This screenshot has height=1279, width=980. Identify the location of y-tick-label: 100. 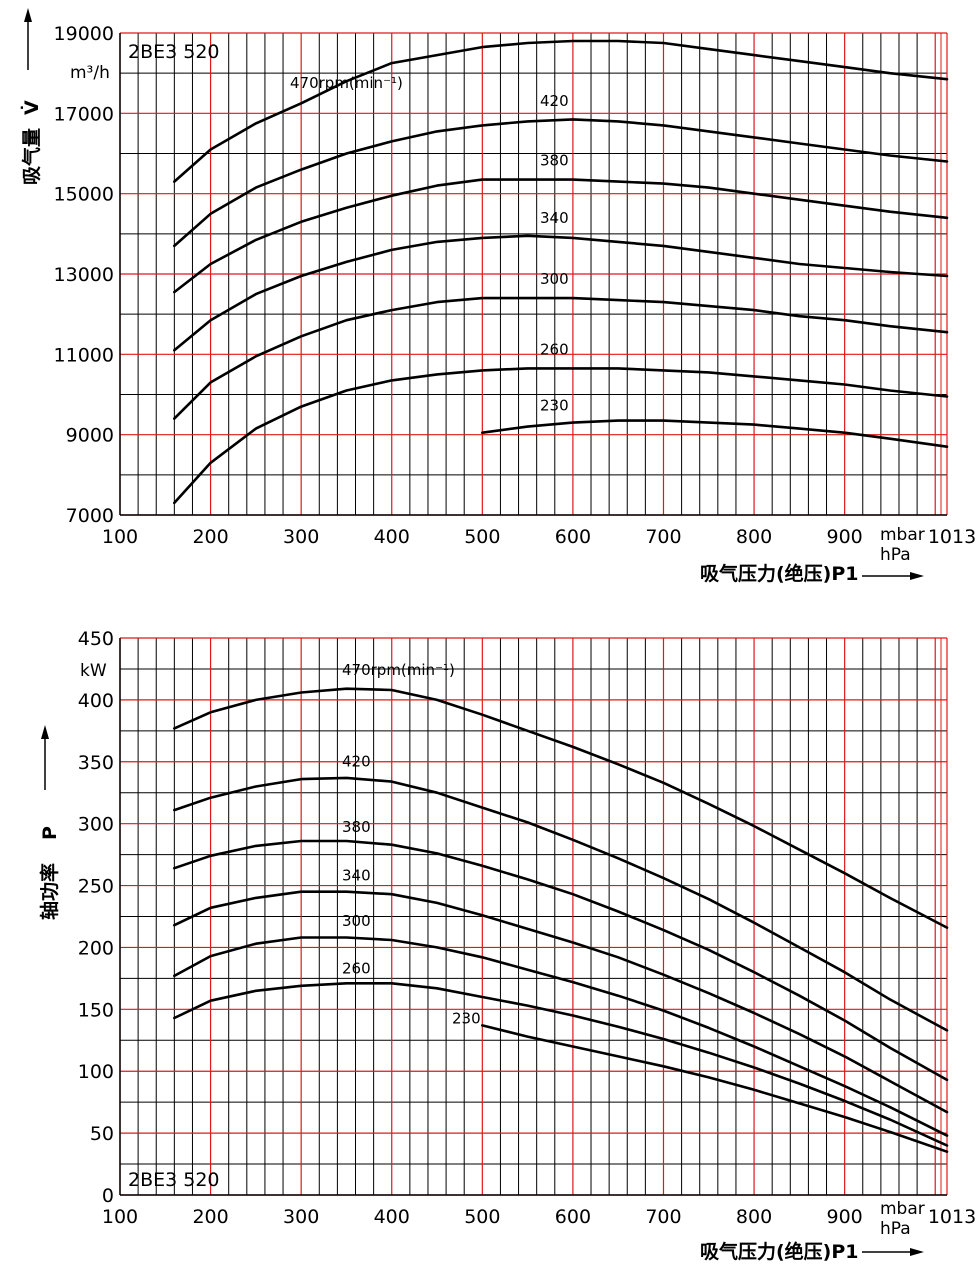
(96, 1072).